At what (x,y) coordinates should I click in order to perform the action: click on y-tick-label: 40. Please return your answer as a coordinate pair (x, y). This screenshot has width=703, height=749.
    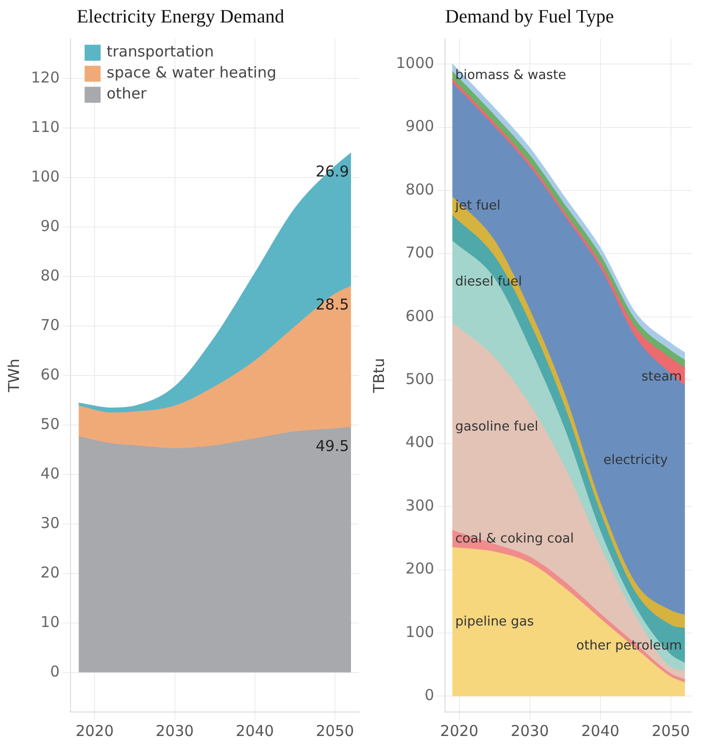
    Looking at the image, I should click on (50, 473).